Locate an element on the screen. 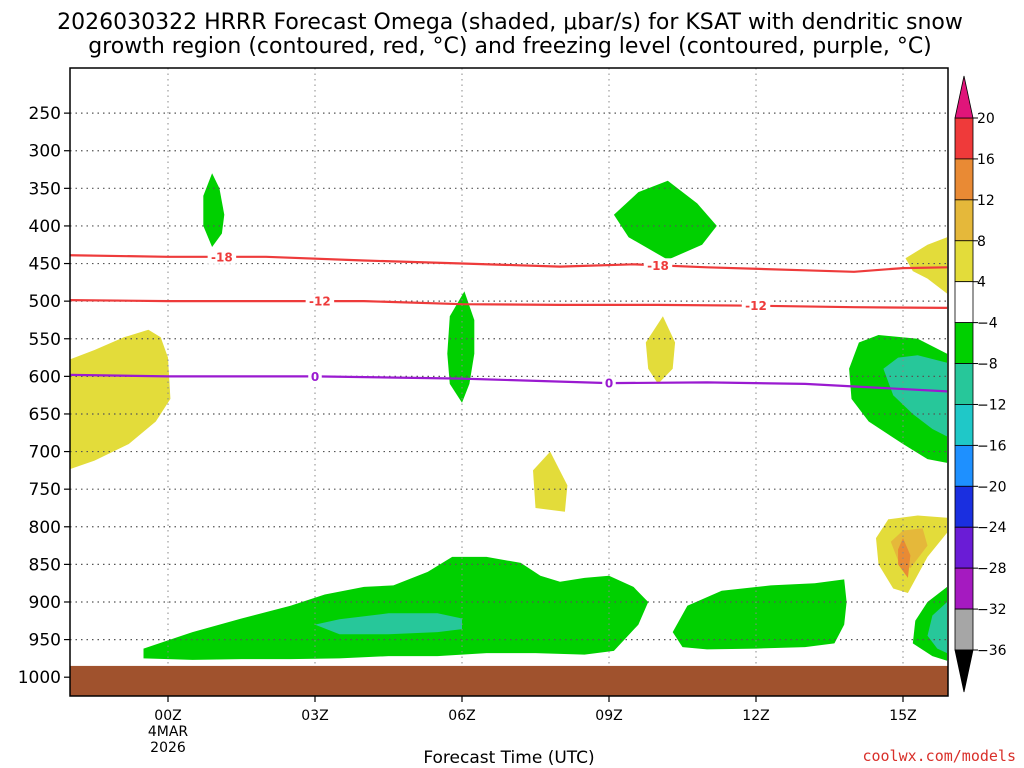 This screenshot has height=768, width=1024. colorbar-label-36: −36 is located at coordinates (992, 651).